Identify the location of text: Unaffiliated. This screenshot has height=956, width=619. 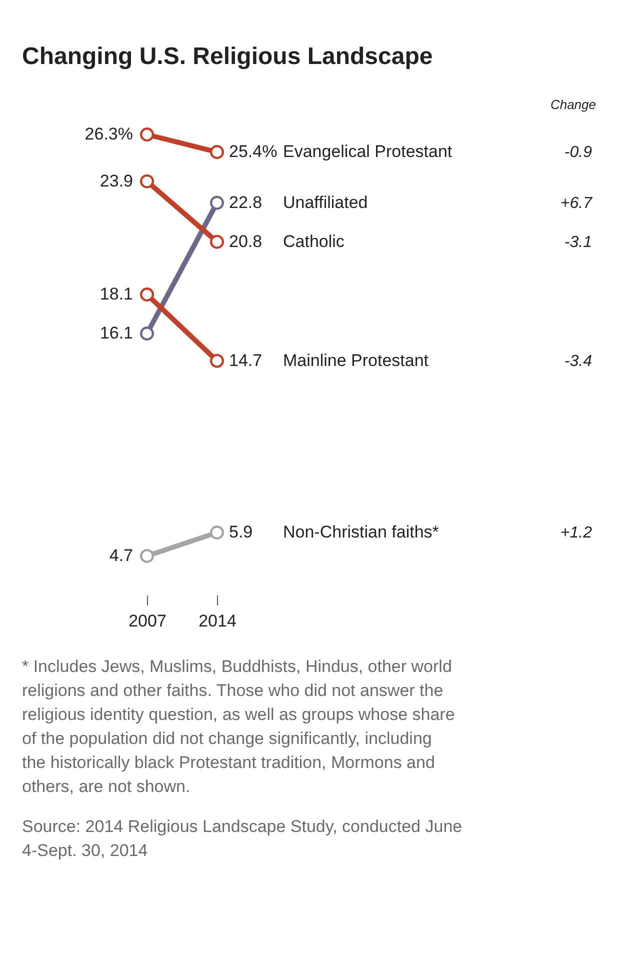
(325, 202).